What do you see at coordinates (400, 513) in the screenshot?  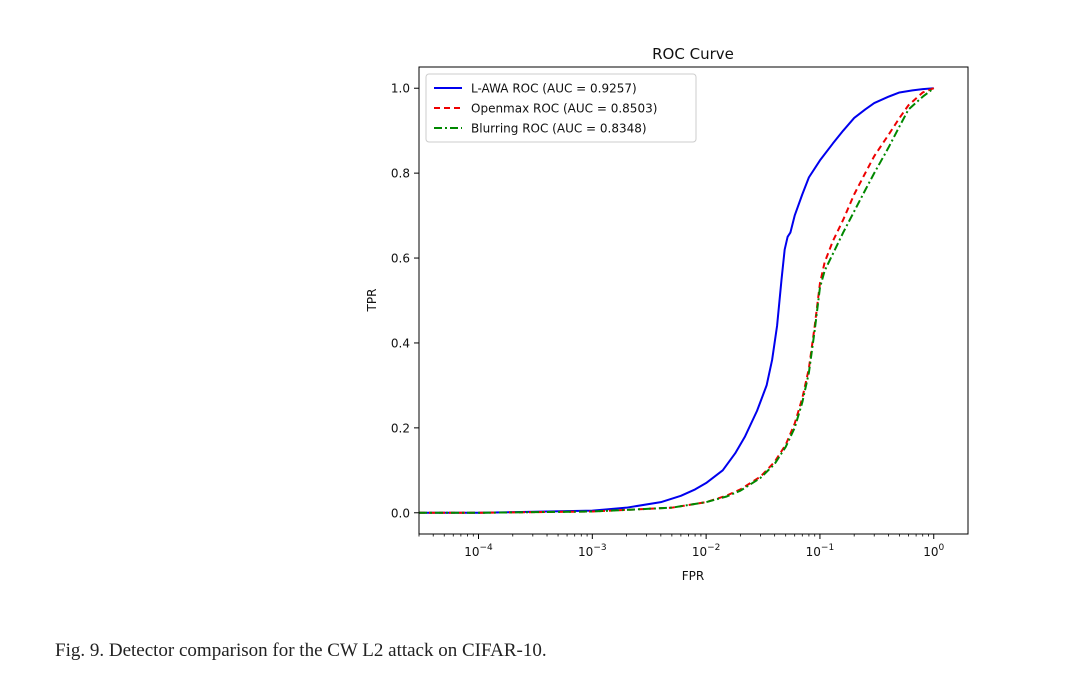 I see `y-tick-label: 0.0` at bounding box center [400, 513].